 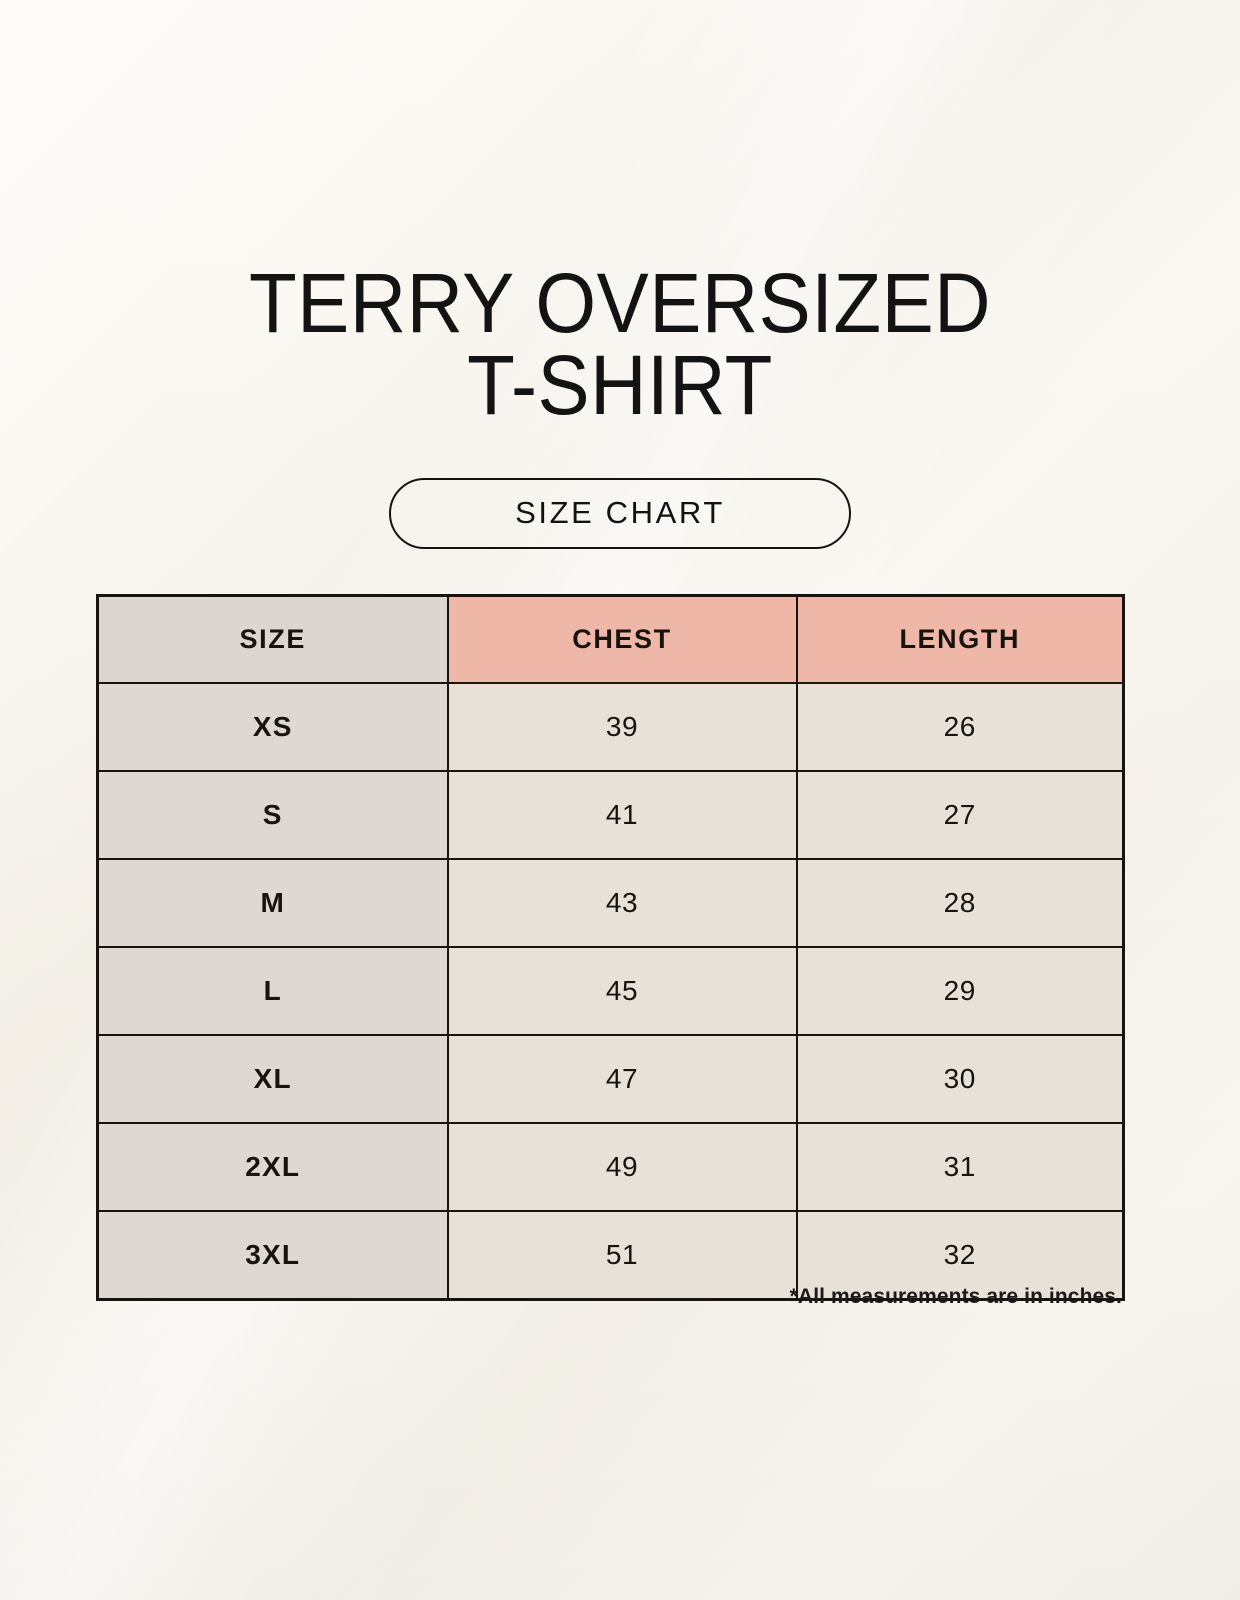 I want to click on cell-chest: 49, so click(x=622, y=1167).